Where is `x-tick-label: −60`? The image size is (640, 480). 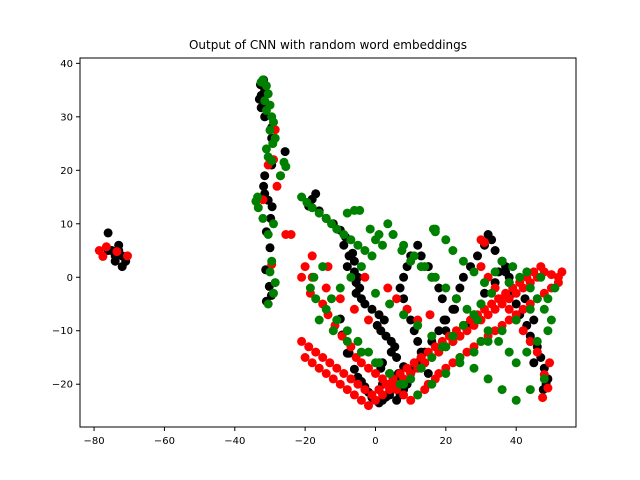
x-tick-label: −60 is located at coordinates (164, 441).